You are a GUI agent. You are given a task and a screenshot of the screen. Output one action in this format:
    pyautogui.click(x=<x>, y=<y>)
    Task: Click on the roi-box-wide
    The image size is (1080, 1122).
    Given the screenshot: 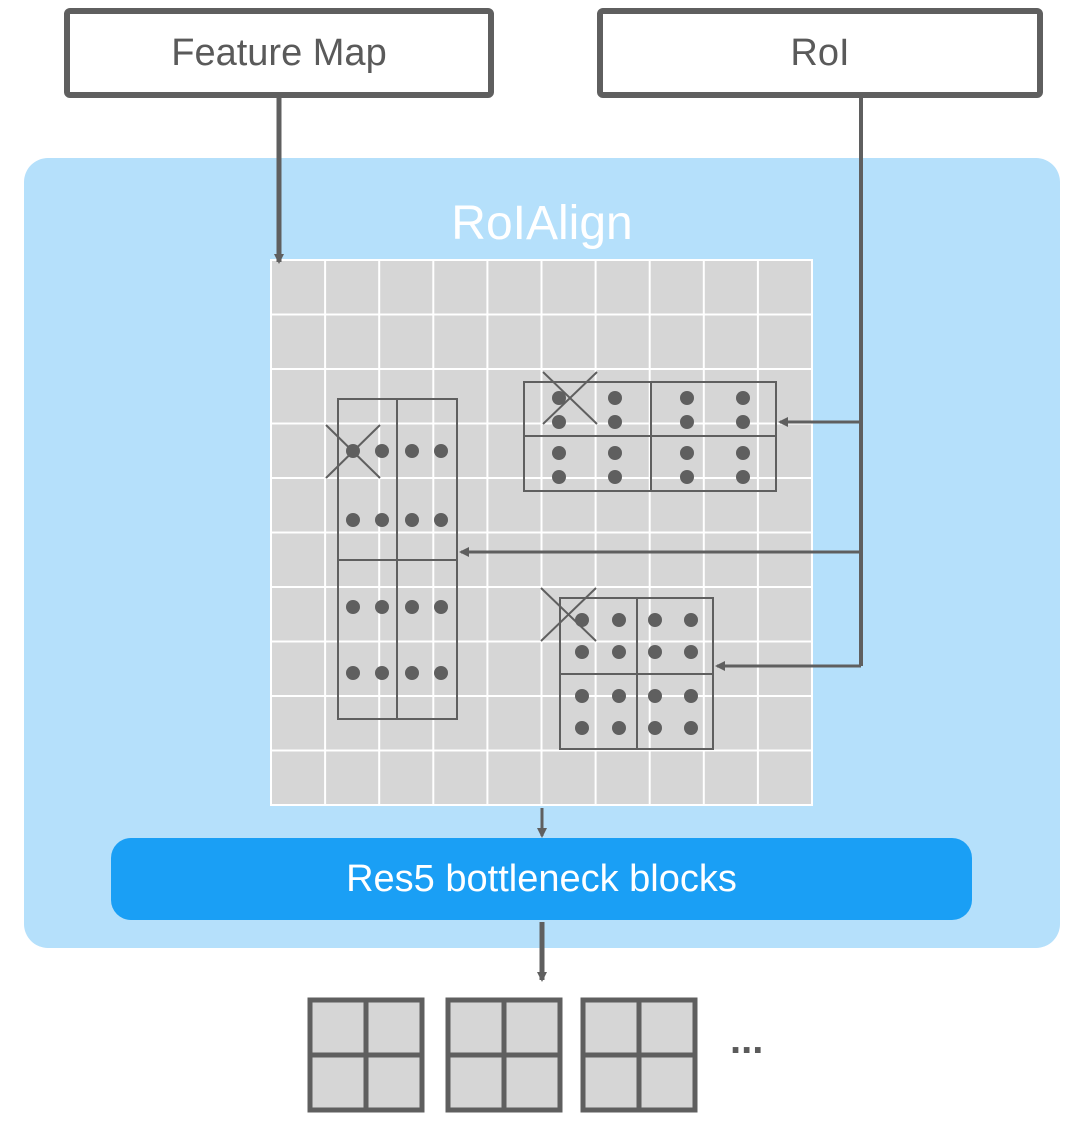 What is the action you would take?
    pyautogui.click(x=650, y=431)
    